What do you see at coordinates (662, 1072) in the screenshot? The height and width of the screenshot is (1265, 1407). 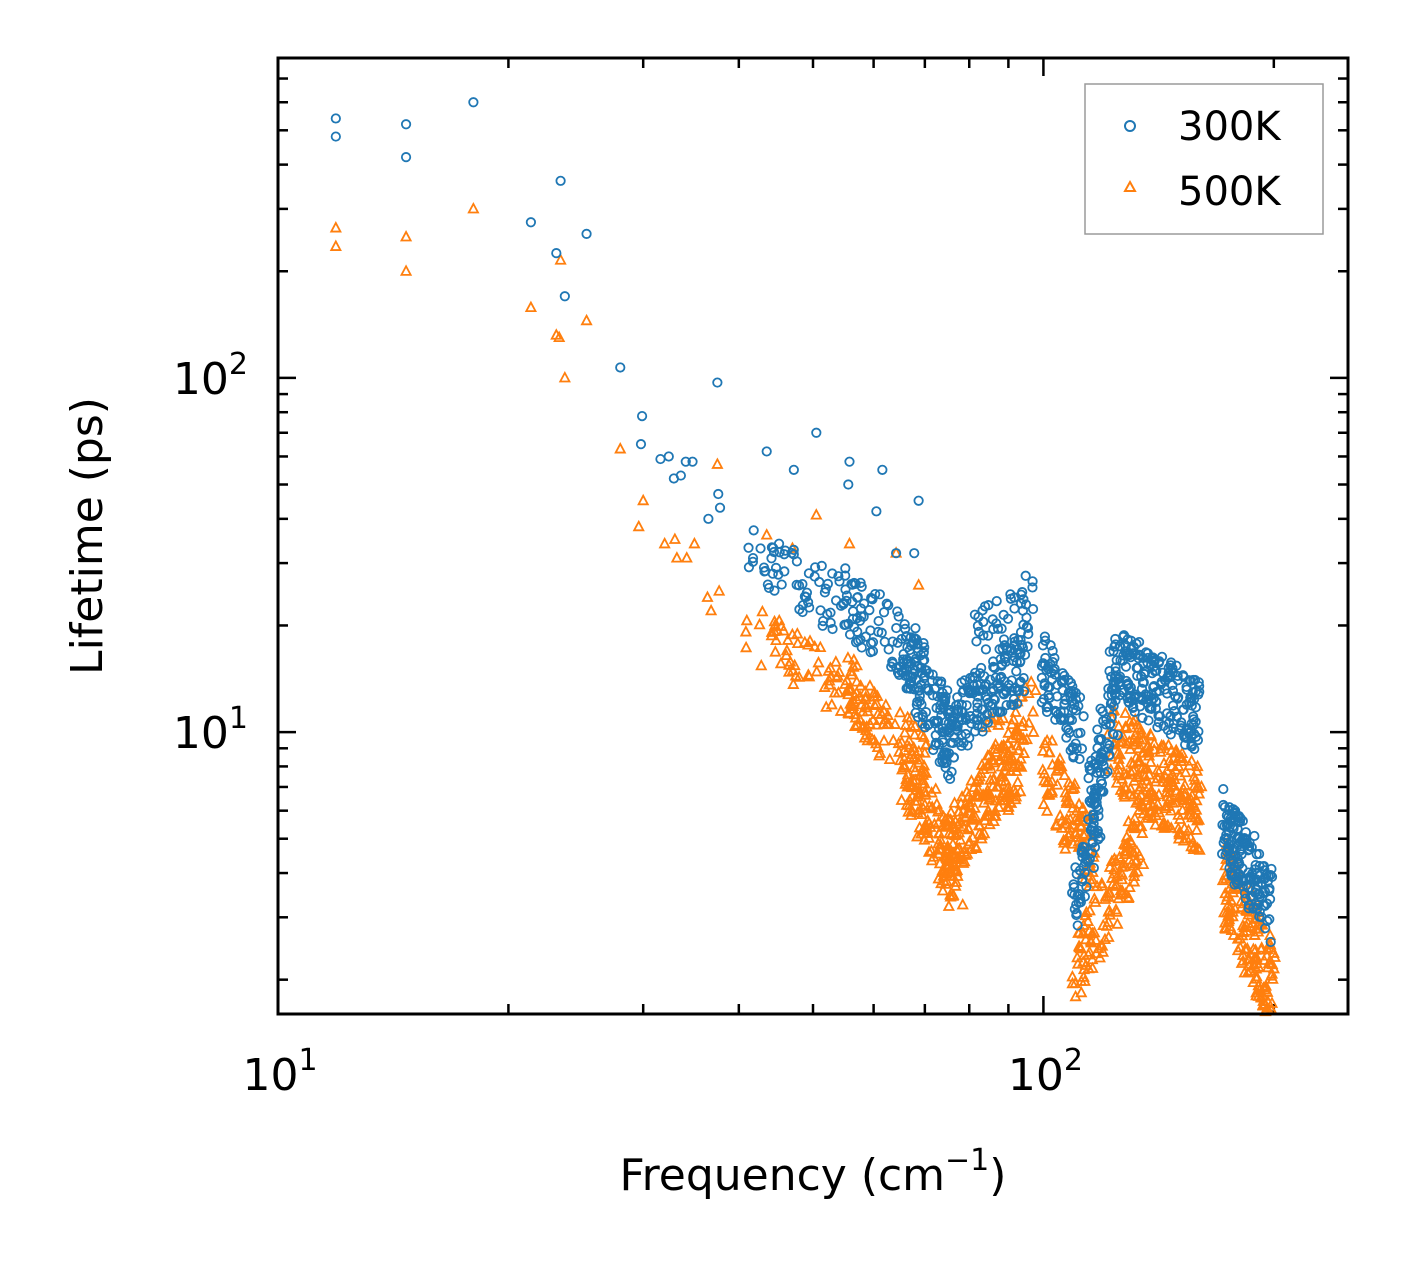 I see `x-tick-labels: 101 102` at bounding box center [662, 1072].